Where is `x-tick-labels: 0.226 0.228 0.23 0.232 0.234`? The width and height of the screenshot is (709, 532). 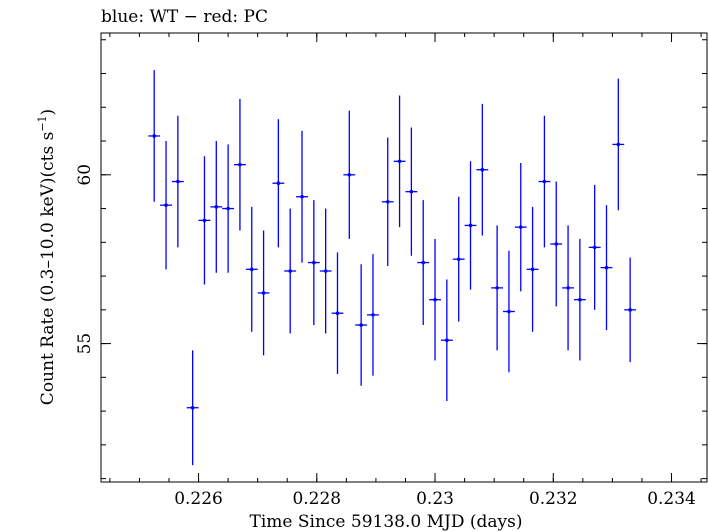 x-tick-labels: 0.226 0.228 0.23 0.232 0.234 is located at coordinates (435, 499).